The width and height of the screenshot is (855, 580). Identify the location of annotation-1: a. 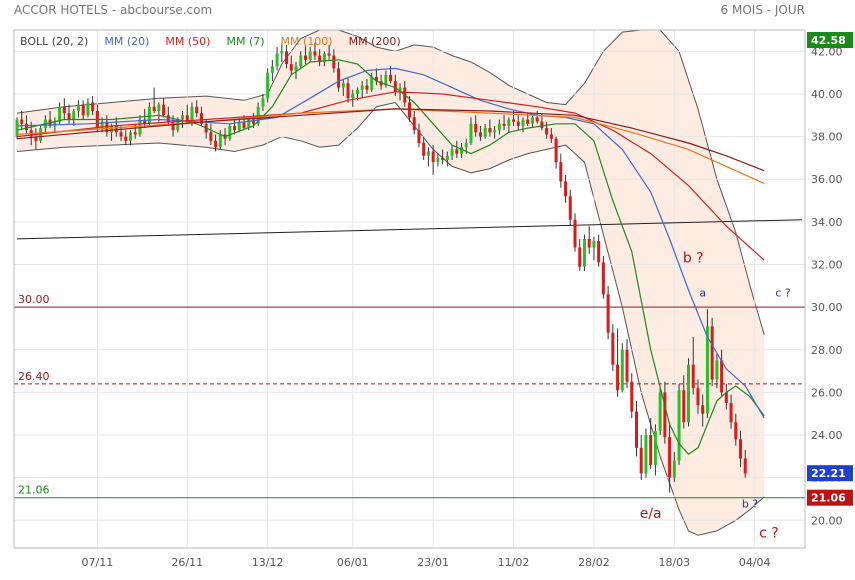
(702, 292).